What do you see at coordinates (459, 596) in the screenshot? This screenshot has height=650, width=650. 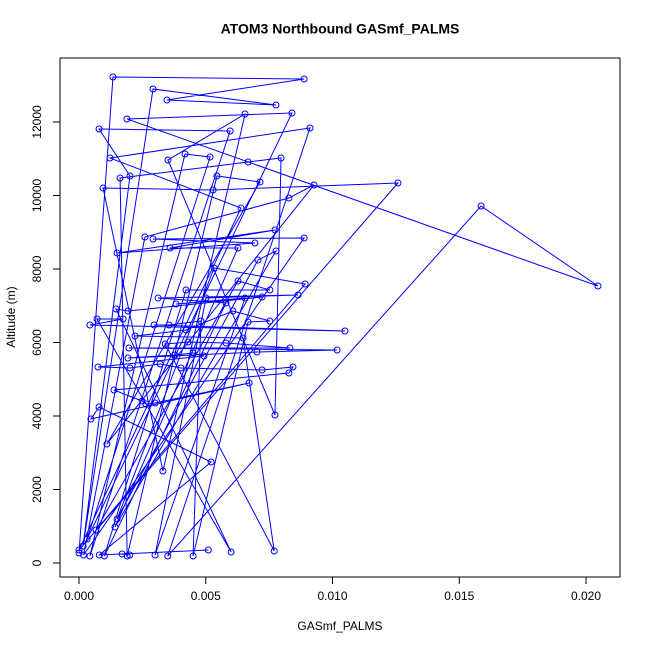 I see `x-tick-label: 0.015` at bounding box center [459, 596].